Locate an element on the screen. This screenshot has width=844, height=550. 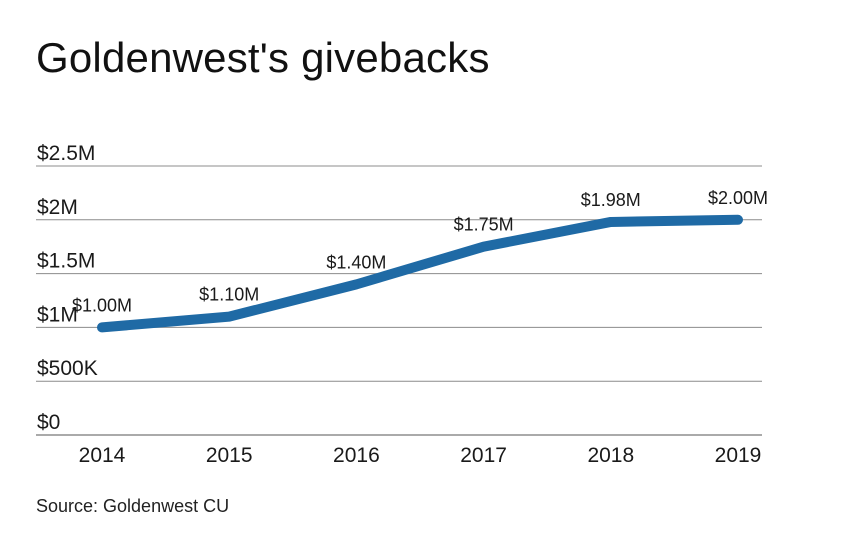
y-axis-tick-labels: $0 $500K $1M $1.5M $2M $2.5M is located at coordinates (67, 288).